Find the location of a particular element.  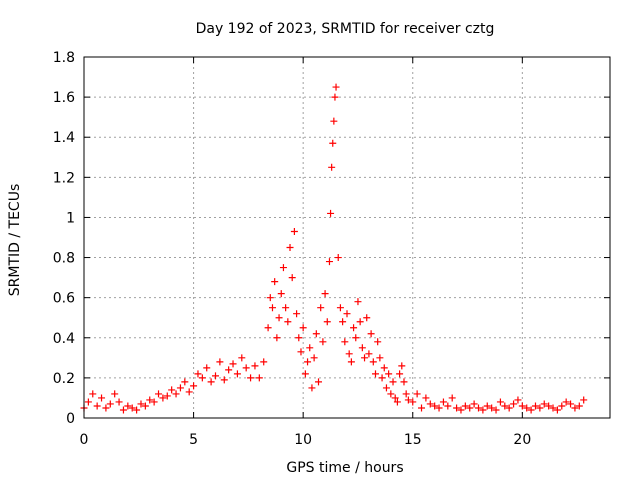

x-axis-label: GPS time / hours is located at coordinates (344, 468).